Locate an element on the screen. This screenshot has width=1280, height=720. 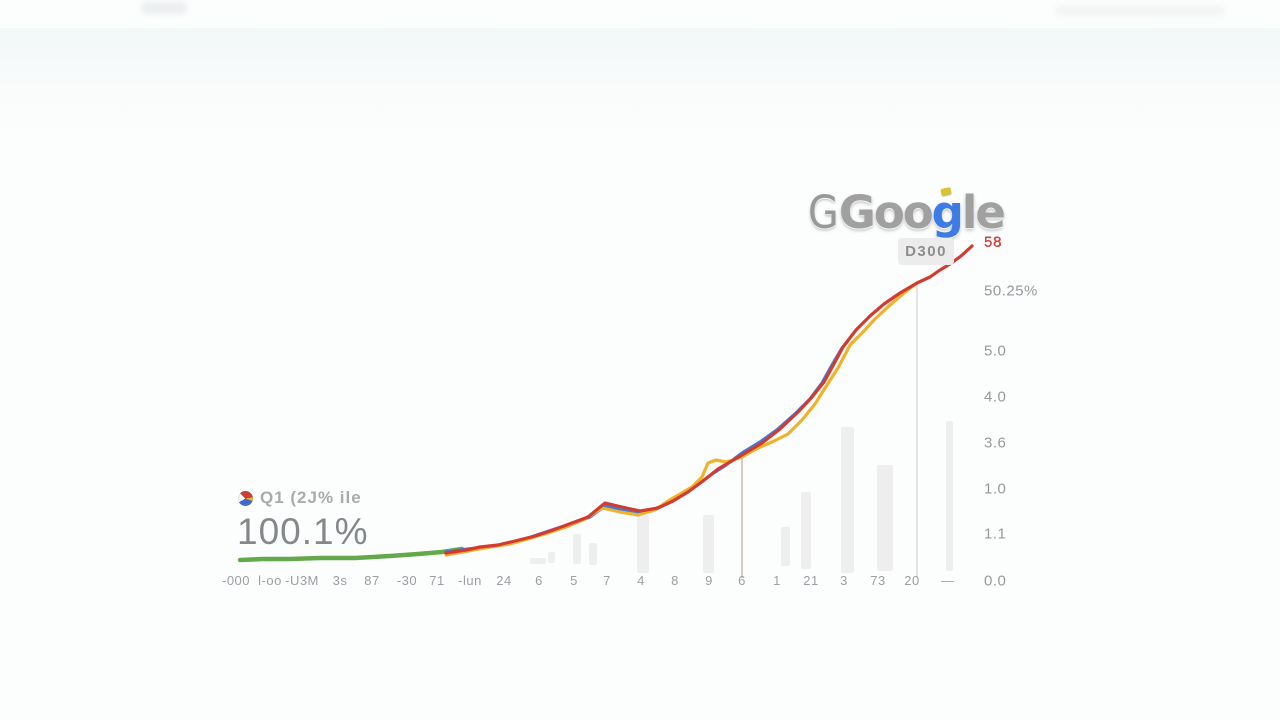
logo-letter: g is located at coordinates (947, 212).